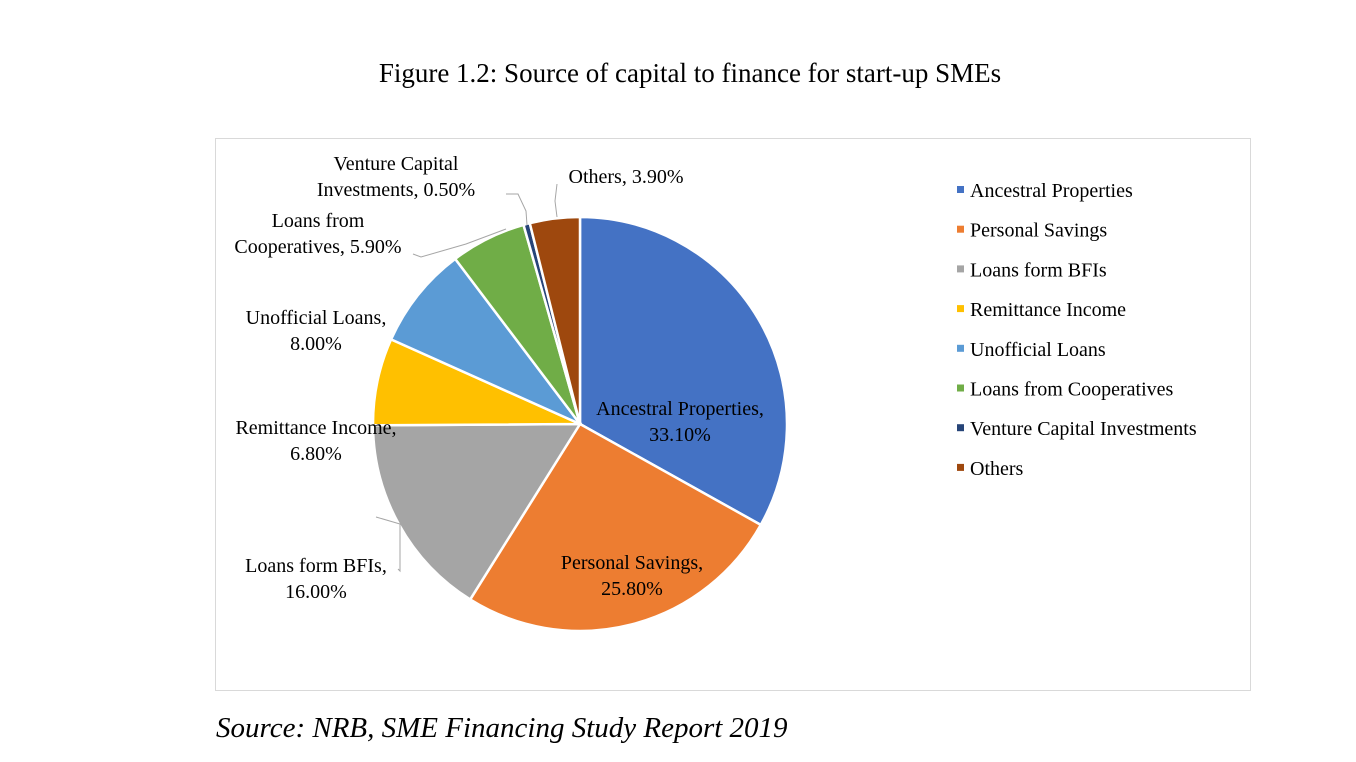  Describe the element at coordinates (1038, 231) in the screenshot. I see `legend-label-personal-savings: Personal Savings` at that location.